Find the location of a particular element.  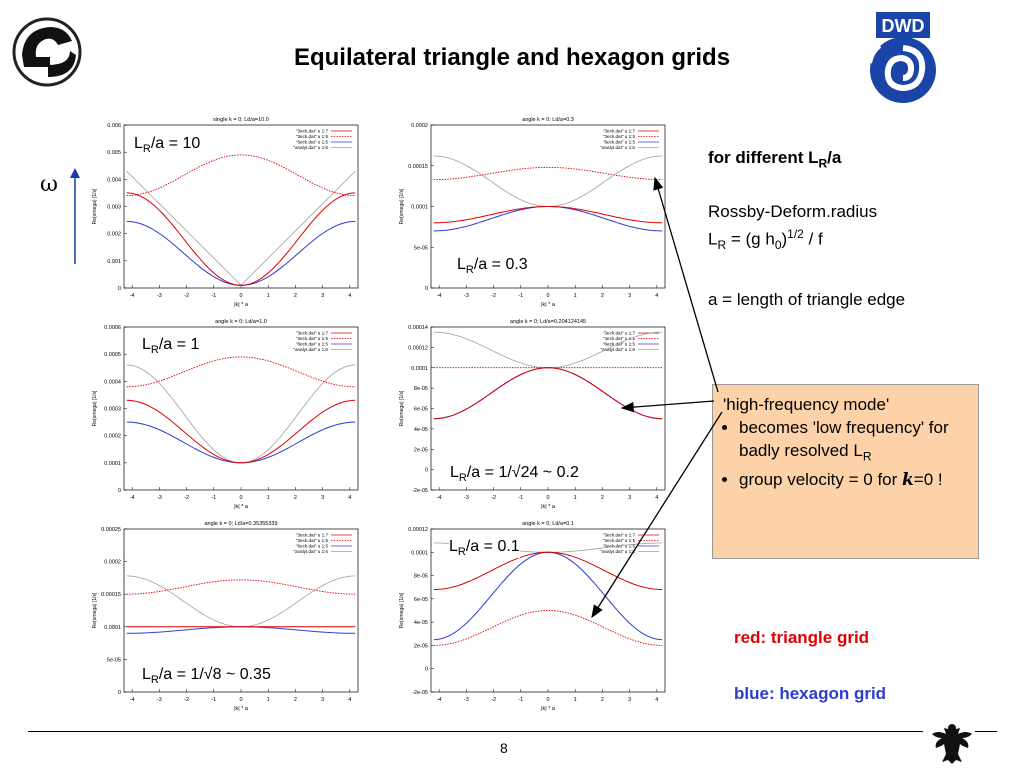

institute-logo is located at coordinates (47, 52).